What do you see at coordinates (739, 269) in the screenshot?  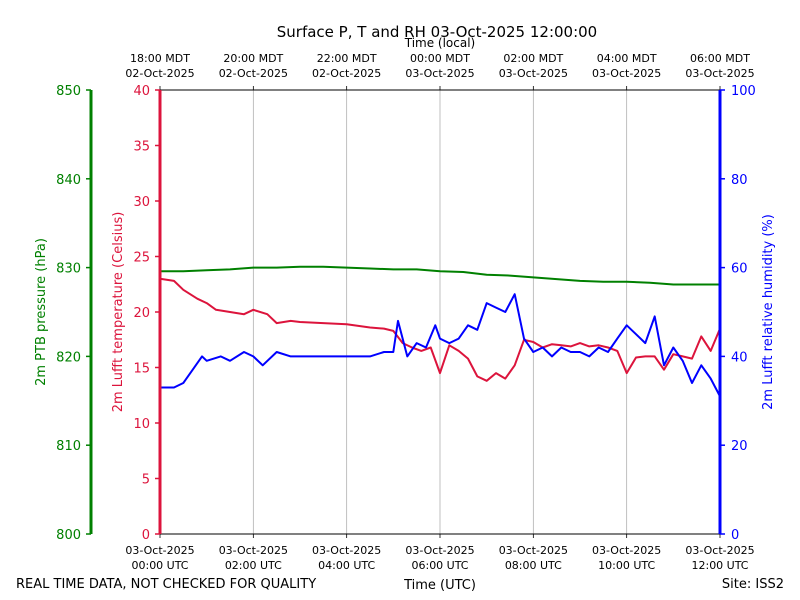 I see `humidity-axis-tick-label: 60` at bounding box center [739, 269].